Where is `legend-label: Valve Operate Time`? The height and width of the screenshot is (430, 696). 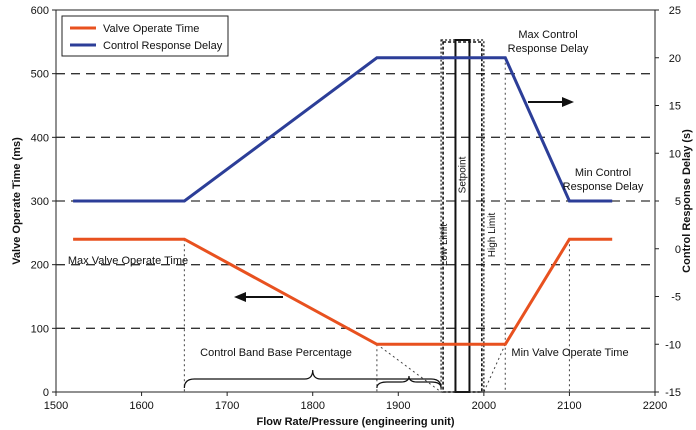
legend-label: Valve Operate Time is located at coordinates (151, 29).